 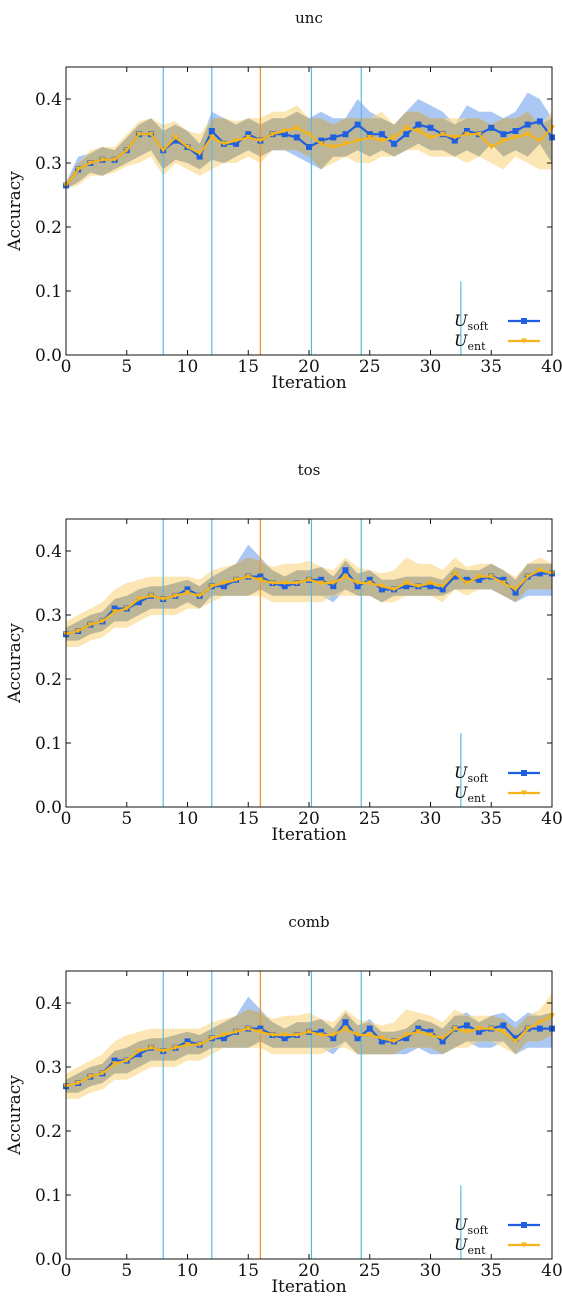 What do you see at coordinates (15, 663) in the screenshot?
I see `y-axis-label: Accuracy` at bounding box center [15, 663].